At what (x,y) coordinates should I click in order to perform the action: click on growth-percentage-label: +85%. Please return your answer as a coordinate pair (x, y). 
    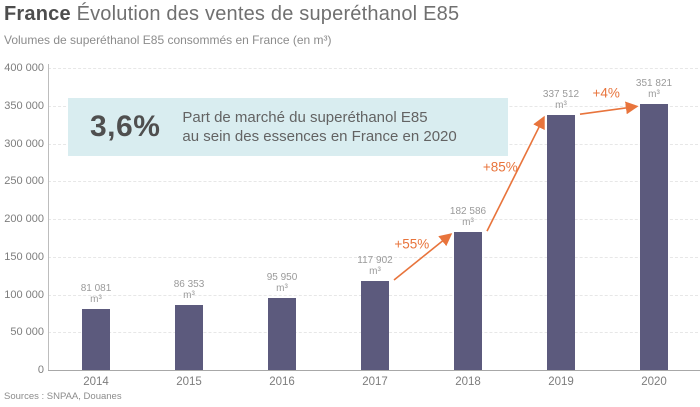
    Looking at the image, I should click on (500, 167).